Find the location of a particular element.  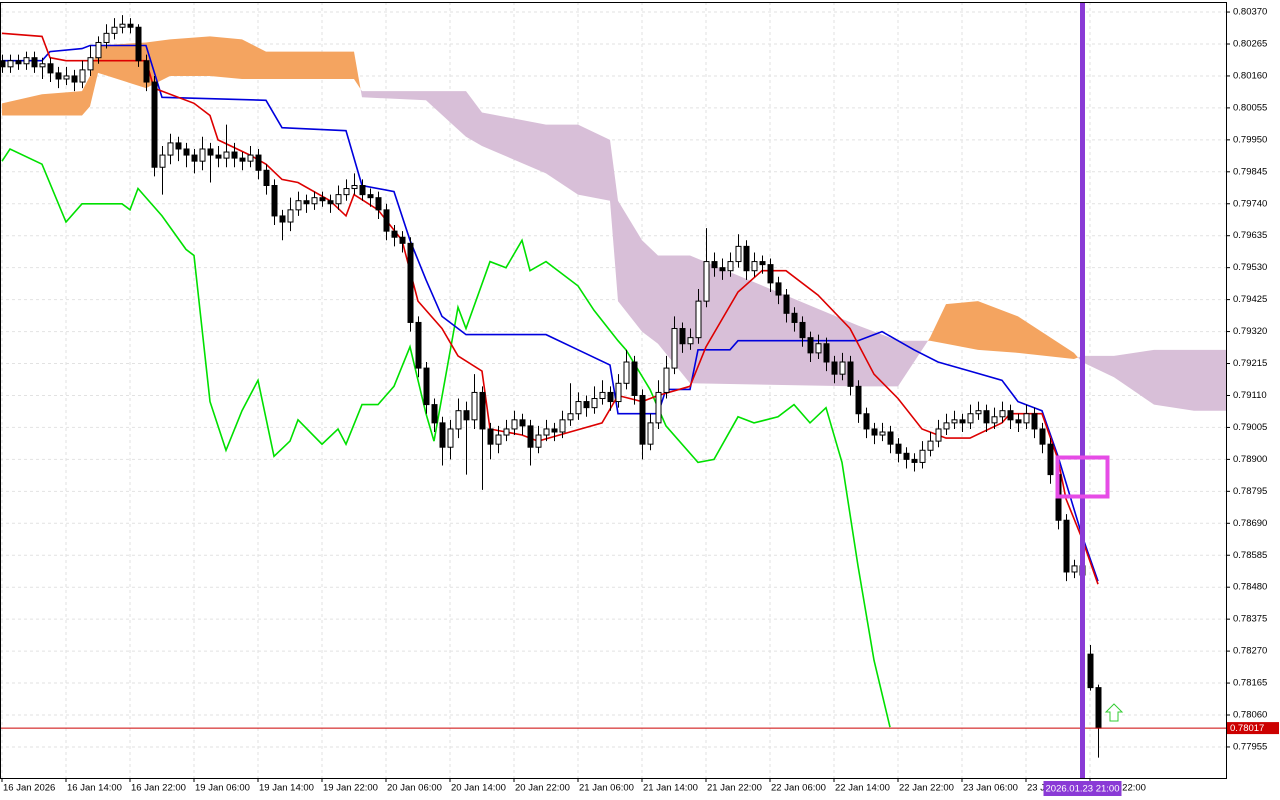

crosshair-label-box is located at coordinates (1082, 788).